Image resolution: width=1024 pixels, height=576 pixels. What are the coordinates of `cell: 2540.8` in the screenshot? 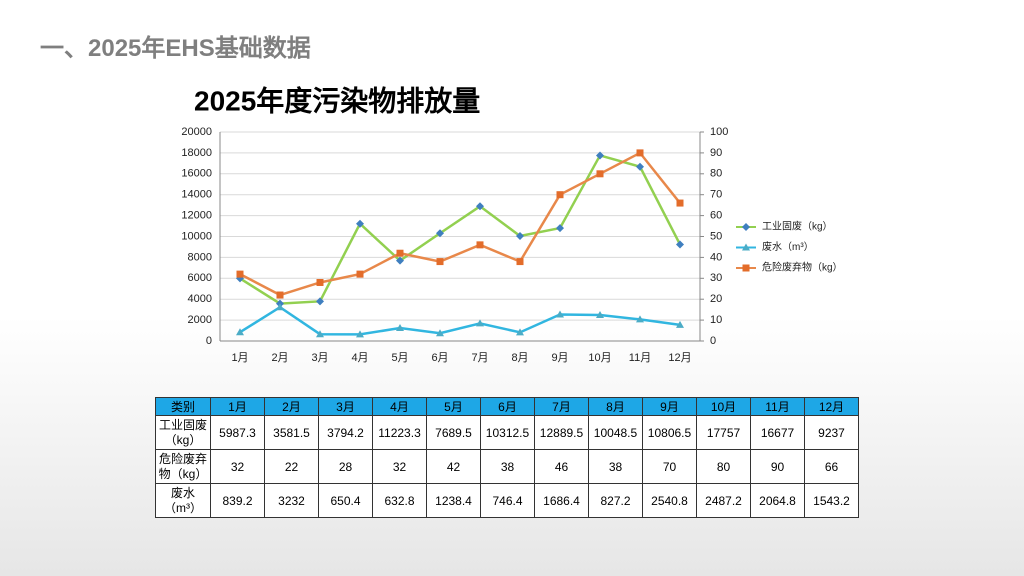 It's located at (669, 500).